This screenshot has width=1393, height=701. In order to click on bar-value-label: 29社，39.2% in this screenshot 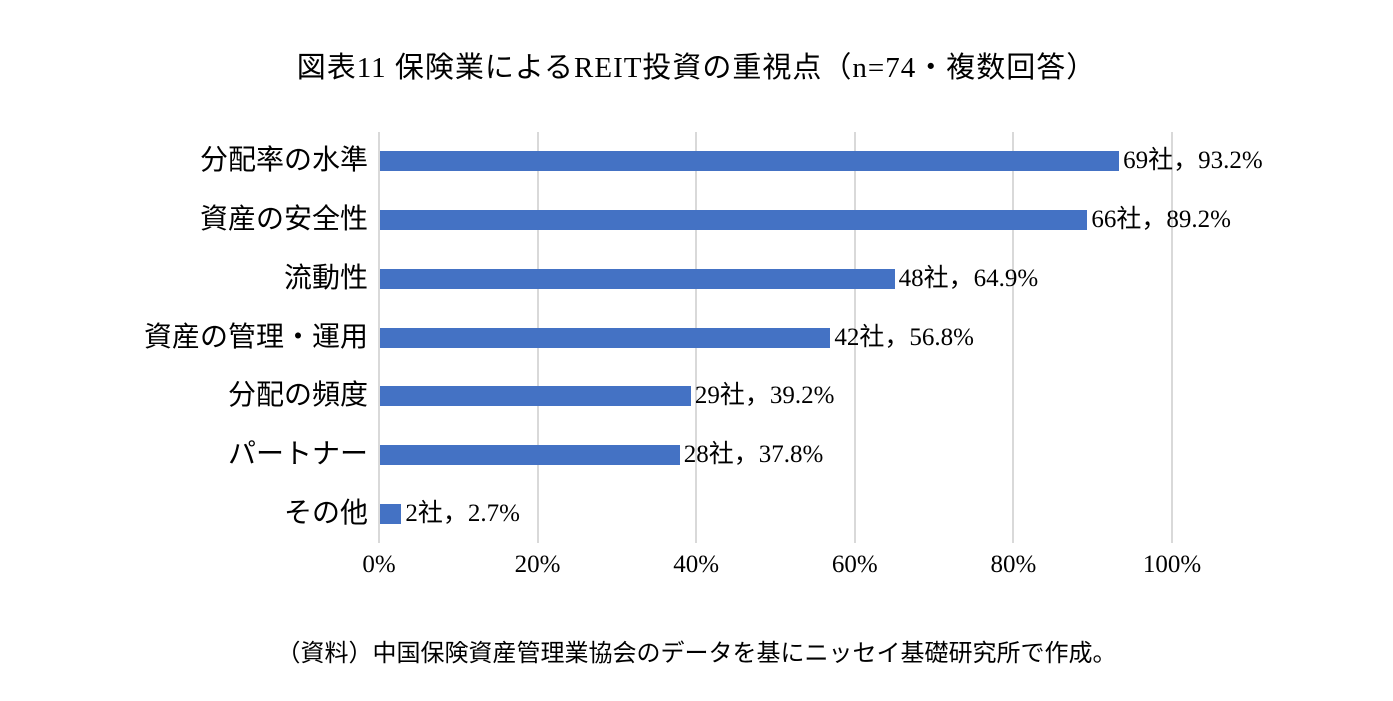, I will do `click(764, 396)`.